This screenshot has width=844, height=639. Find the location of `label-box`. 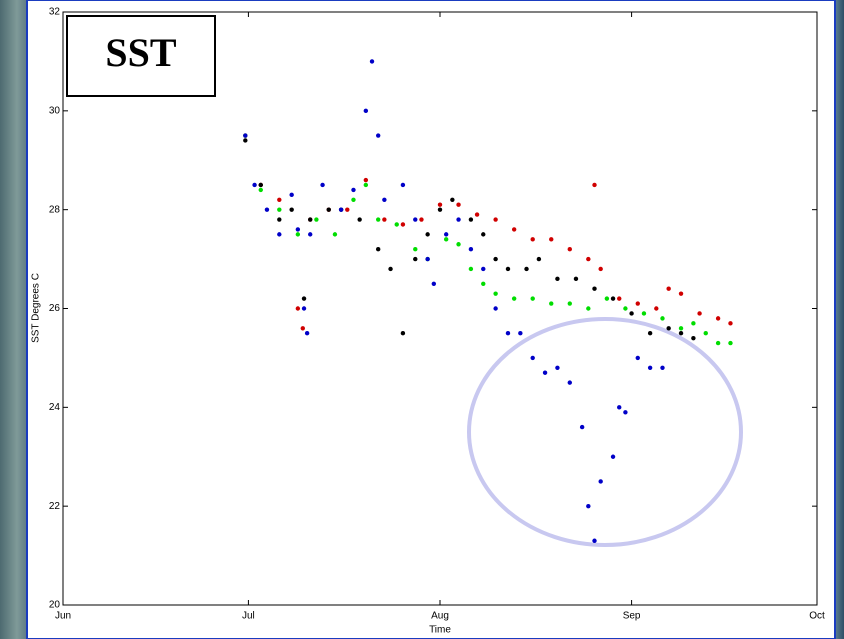

label-box is located at coordinates (141, 56).